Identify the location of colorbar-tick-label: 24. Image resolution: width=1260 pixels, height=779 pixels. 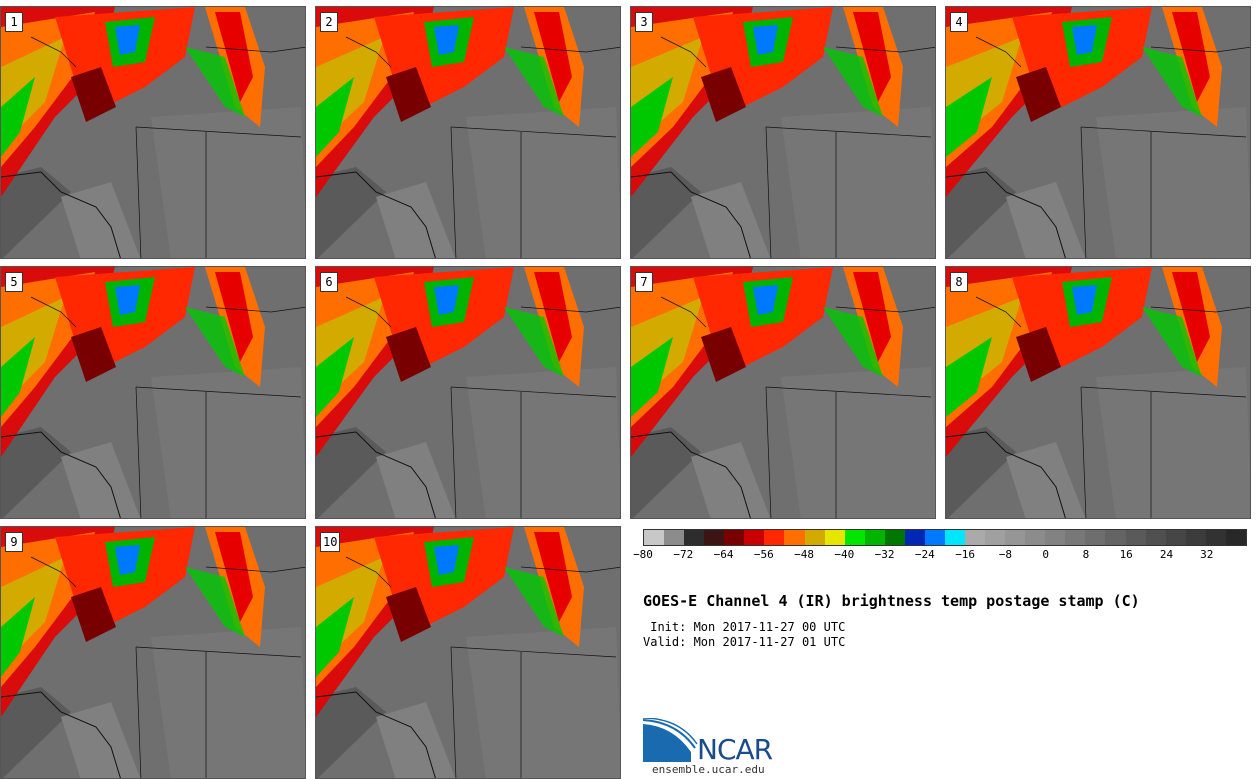
(1166, 554).